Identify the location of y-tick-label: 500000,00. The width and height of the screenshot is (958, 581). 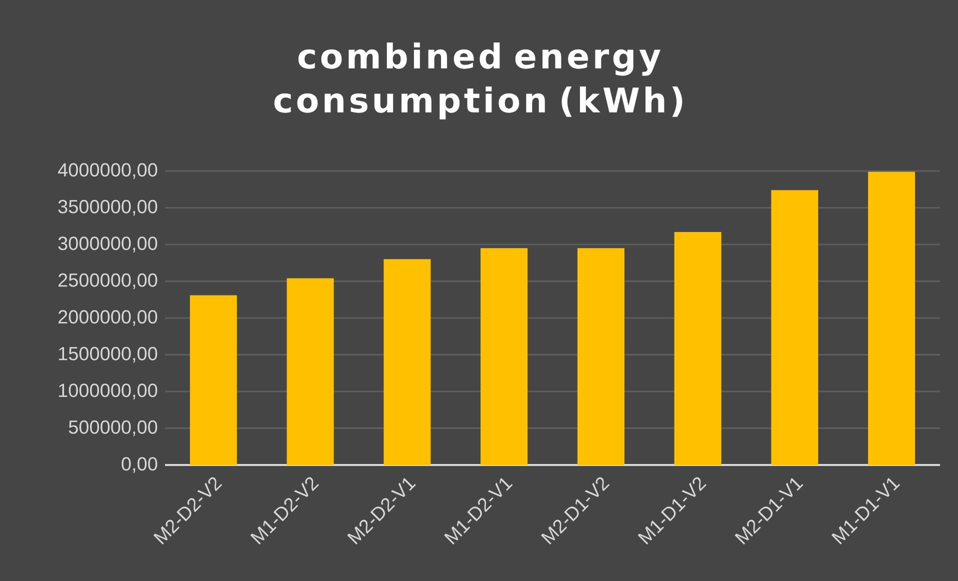
(113, 428).